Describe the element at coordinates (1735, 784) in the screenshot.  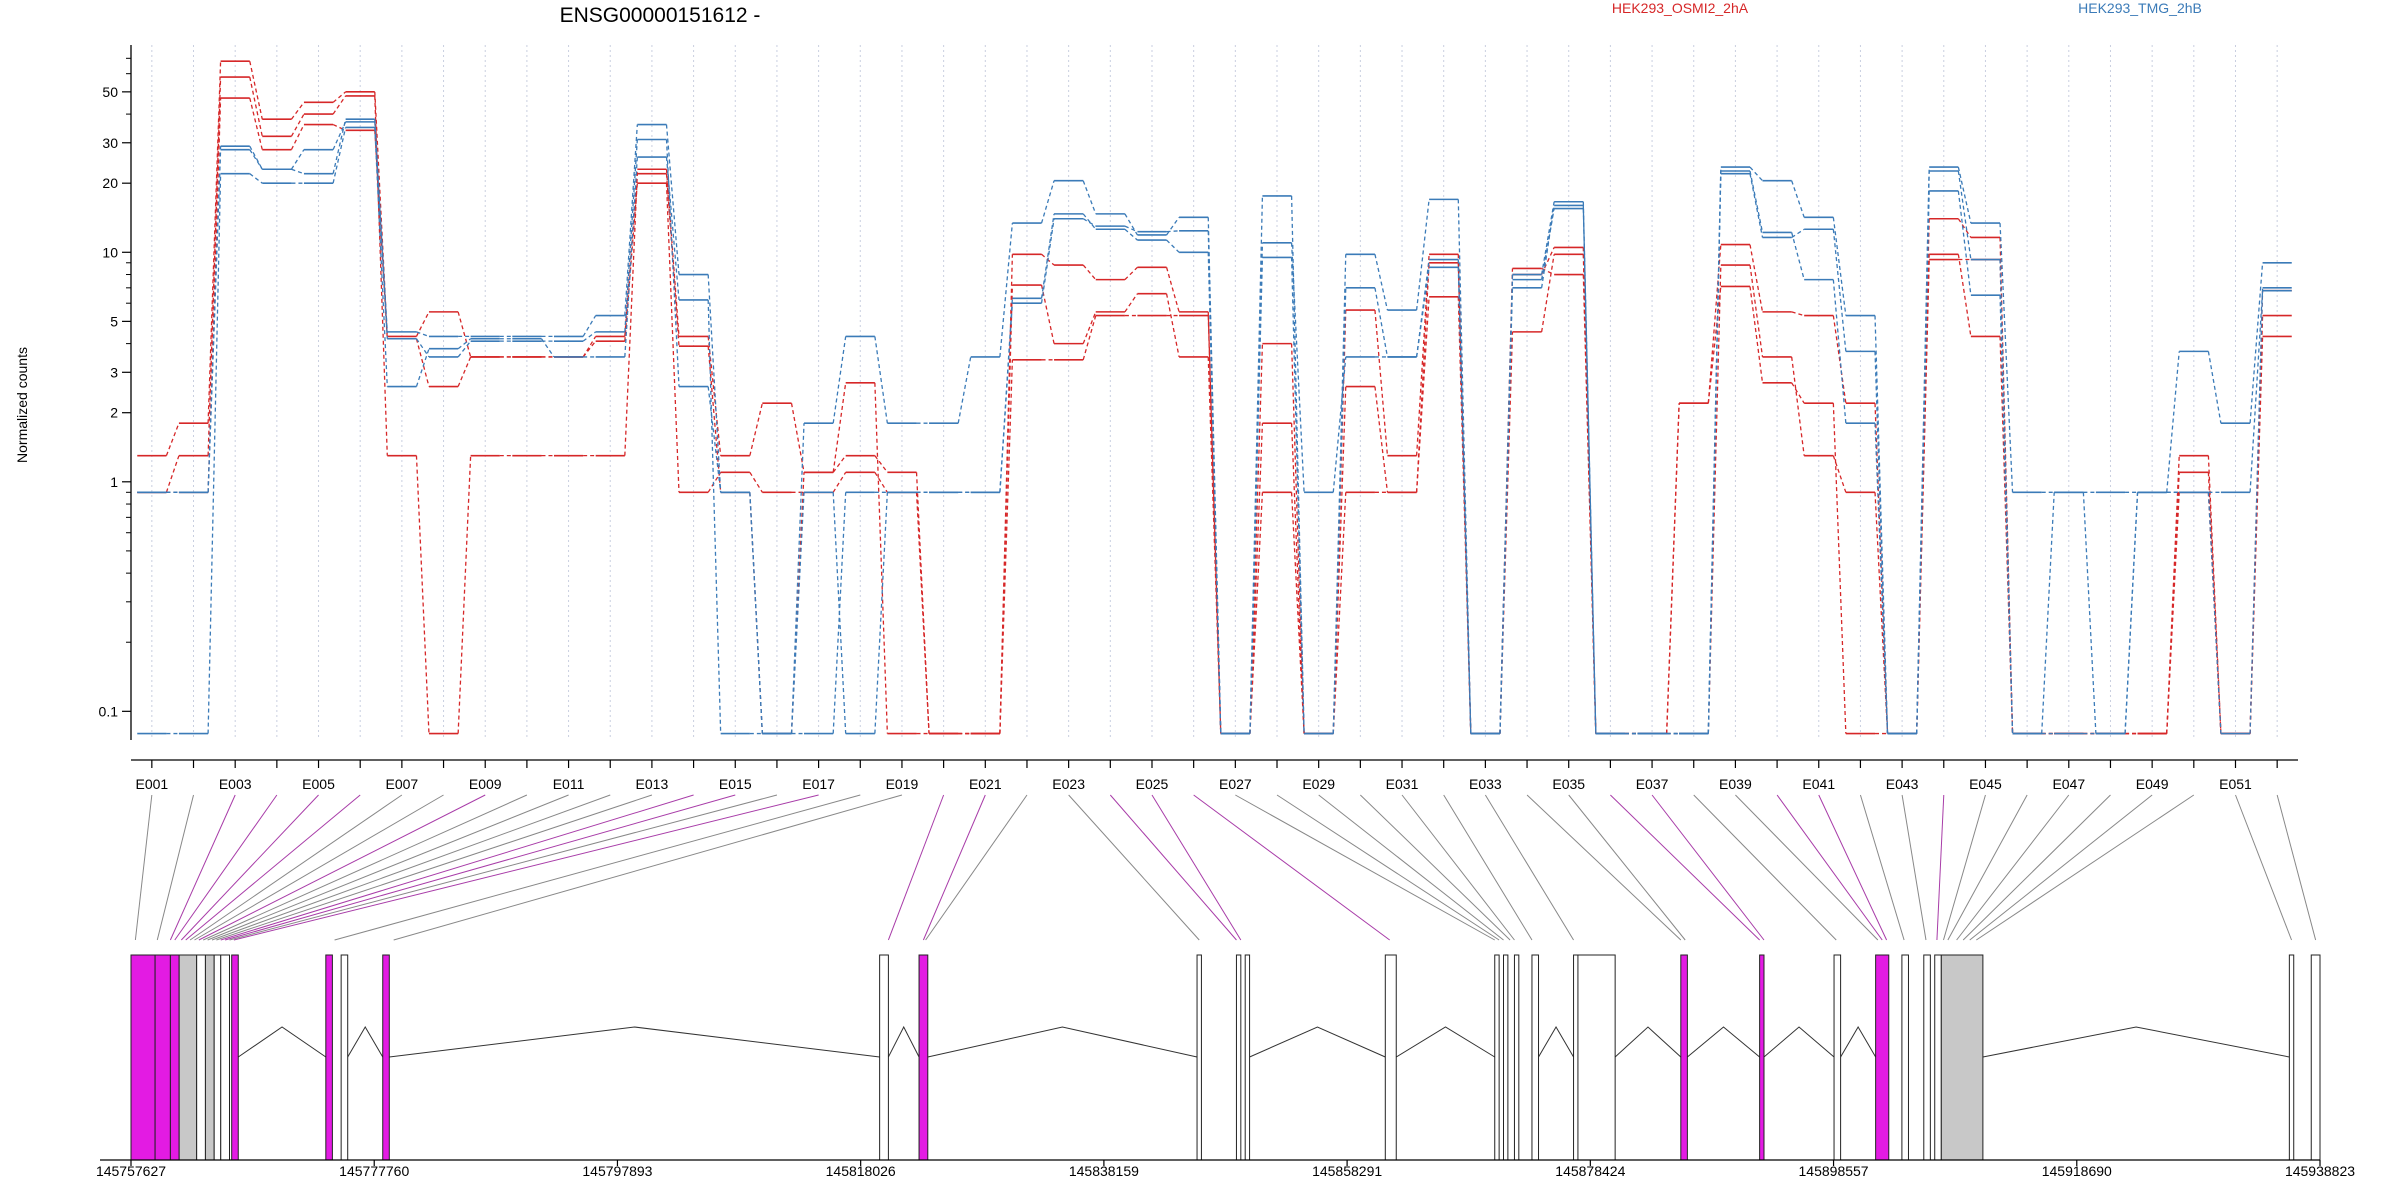
I see `exon-tick-label: E039` at that location.